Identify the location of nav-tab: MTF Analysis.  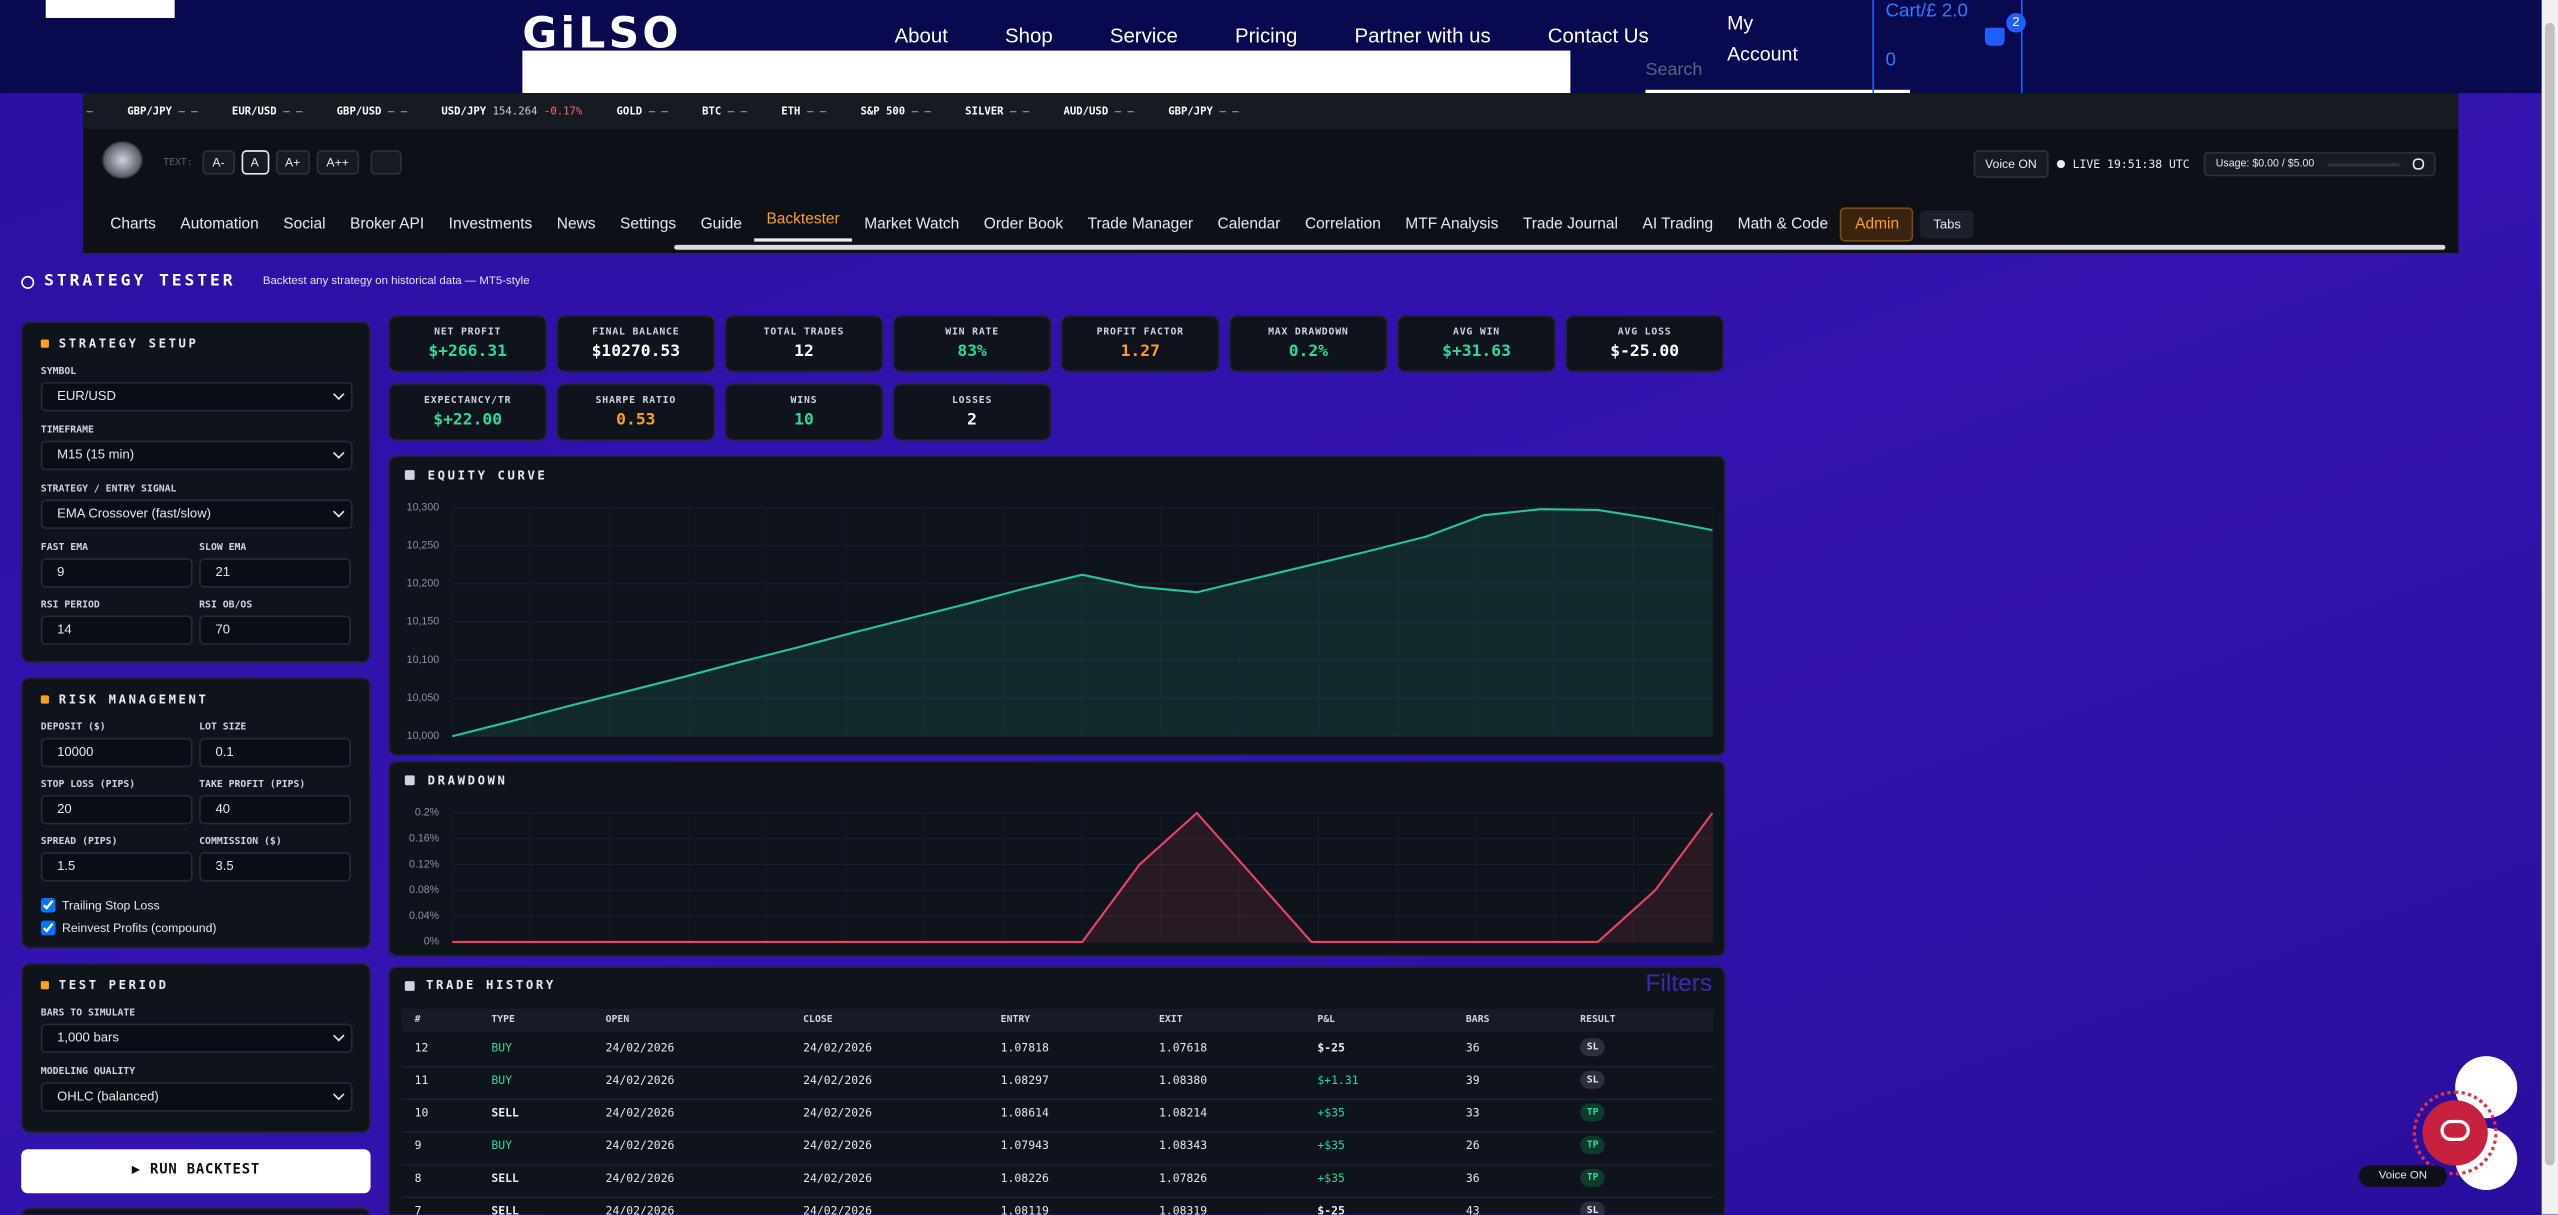
(1452, 223).